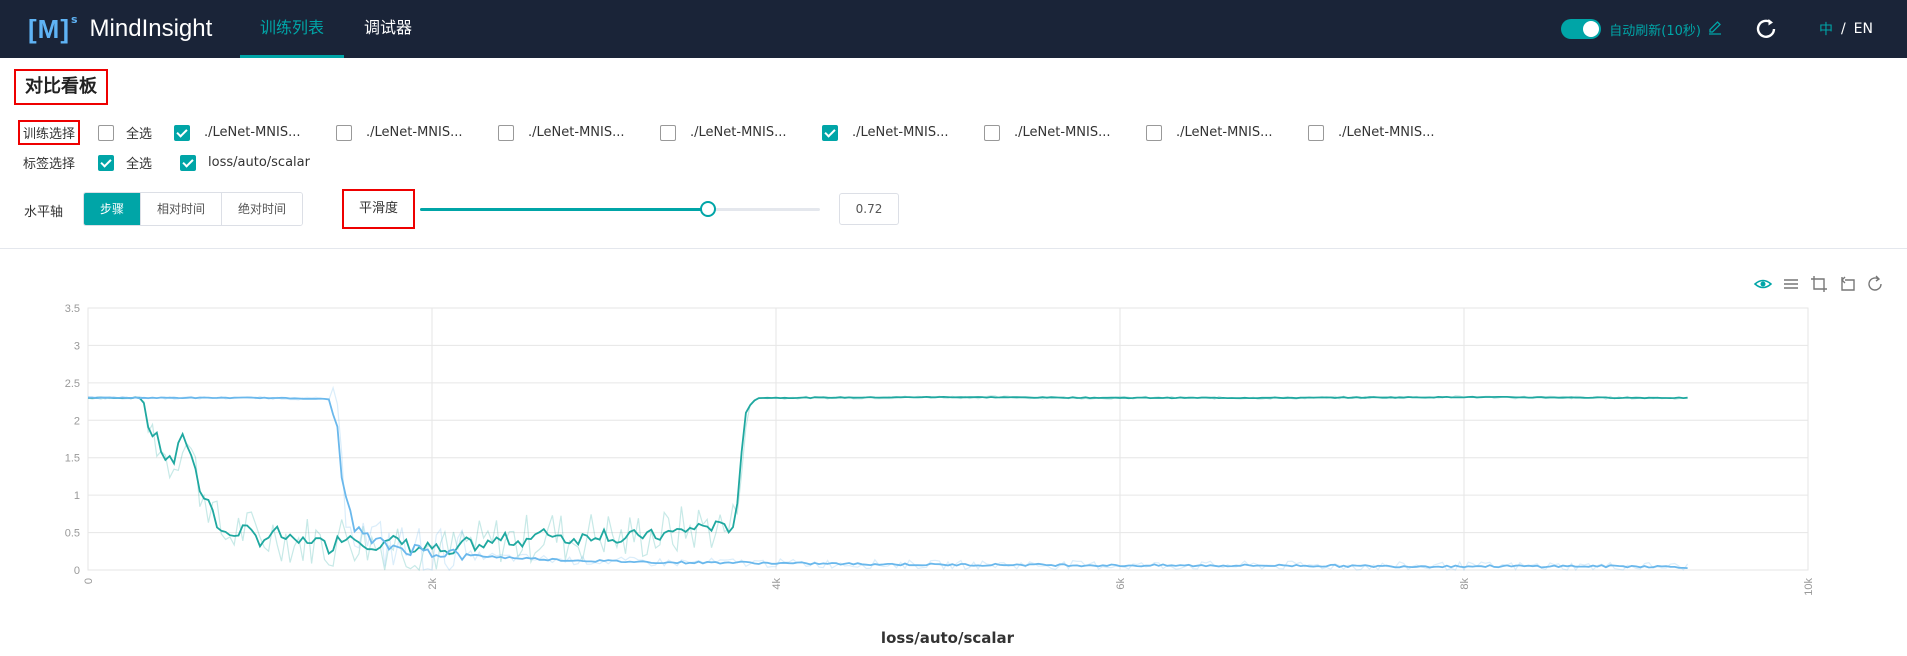 Image resolution: width=1907 pixels, height=656 pixels. I want to click on axis-row: 水平轴 步骤 相对时间 绝对时间 平滑度 0.72, so click(953, 209).